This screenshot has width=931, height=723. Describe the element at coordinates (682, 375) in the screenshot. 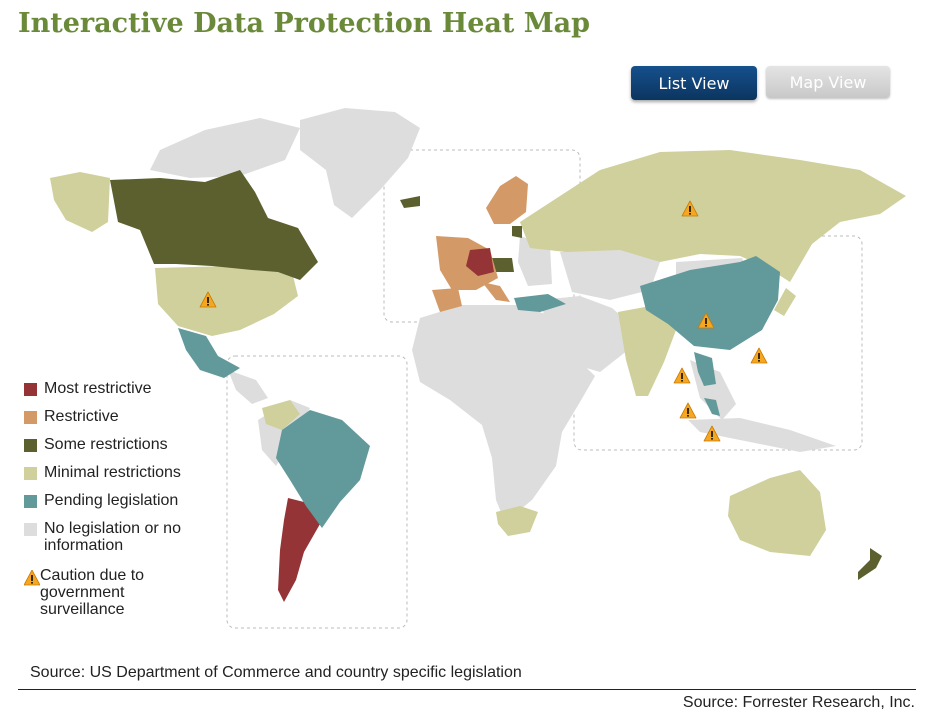

I see `caution-icon-thailand` at that location.